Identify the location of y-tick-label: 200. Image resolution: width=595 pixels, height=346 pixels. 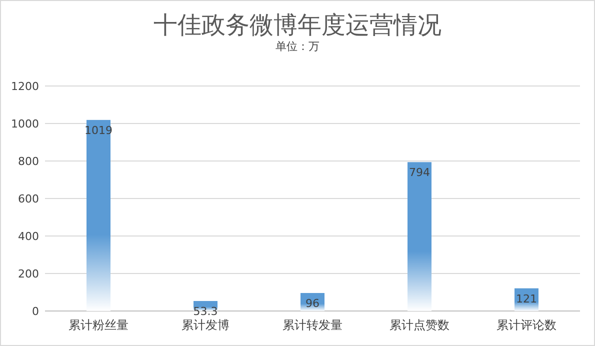
(28, 274).